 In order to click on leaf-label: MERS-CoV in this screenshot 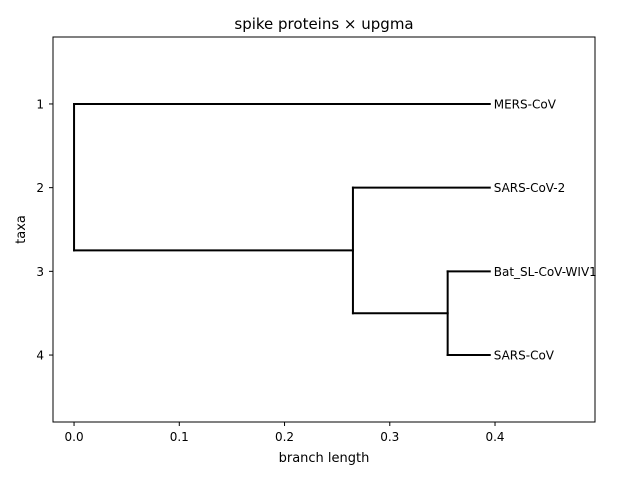, I will do `click(525, 104)`.